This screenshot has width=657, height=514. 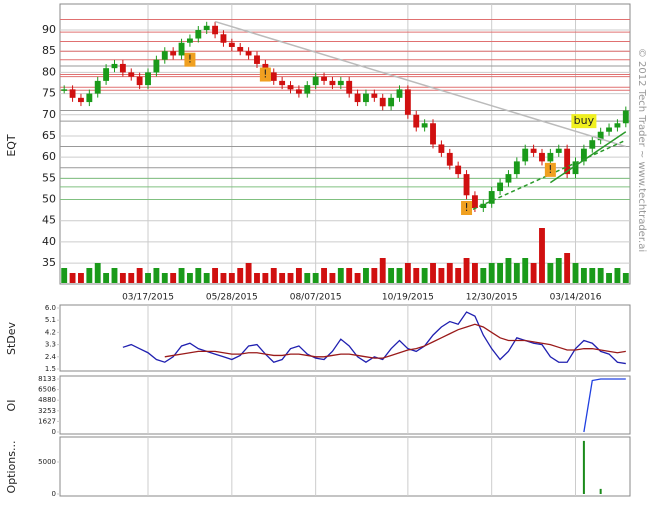 I want to click on y-tick-label: 65, so click(x=49, y=135).